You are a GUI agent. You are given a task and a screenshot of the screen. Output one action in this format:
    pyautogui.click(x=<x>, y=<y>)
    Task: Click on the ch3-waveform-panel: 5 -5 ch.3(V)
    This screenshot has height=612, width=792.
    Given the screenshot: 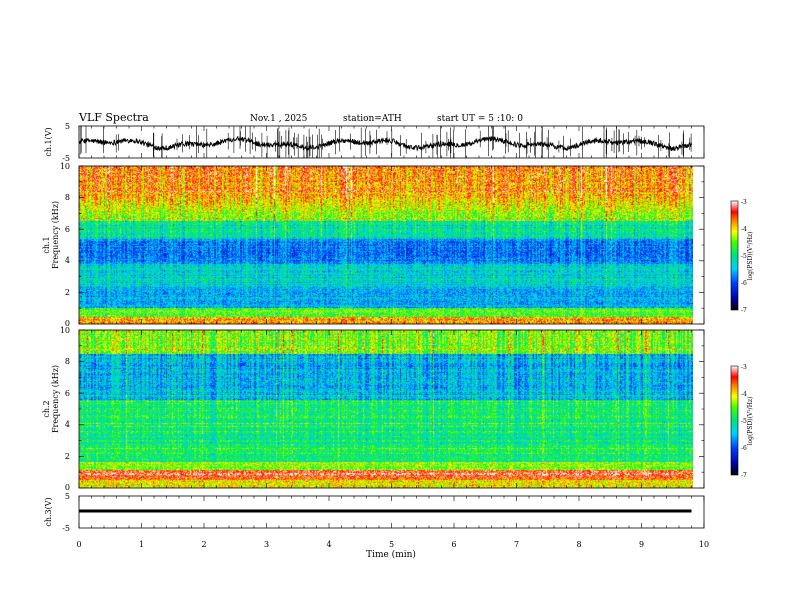 What is the action you would take?
    pyautogui.click(x=374, y=512)
    